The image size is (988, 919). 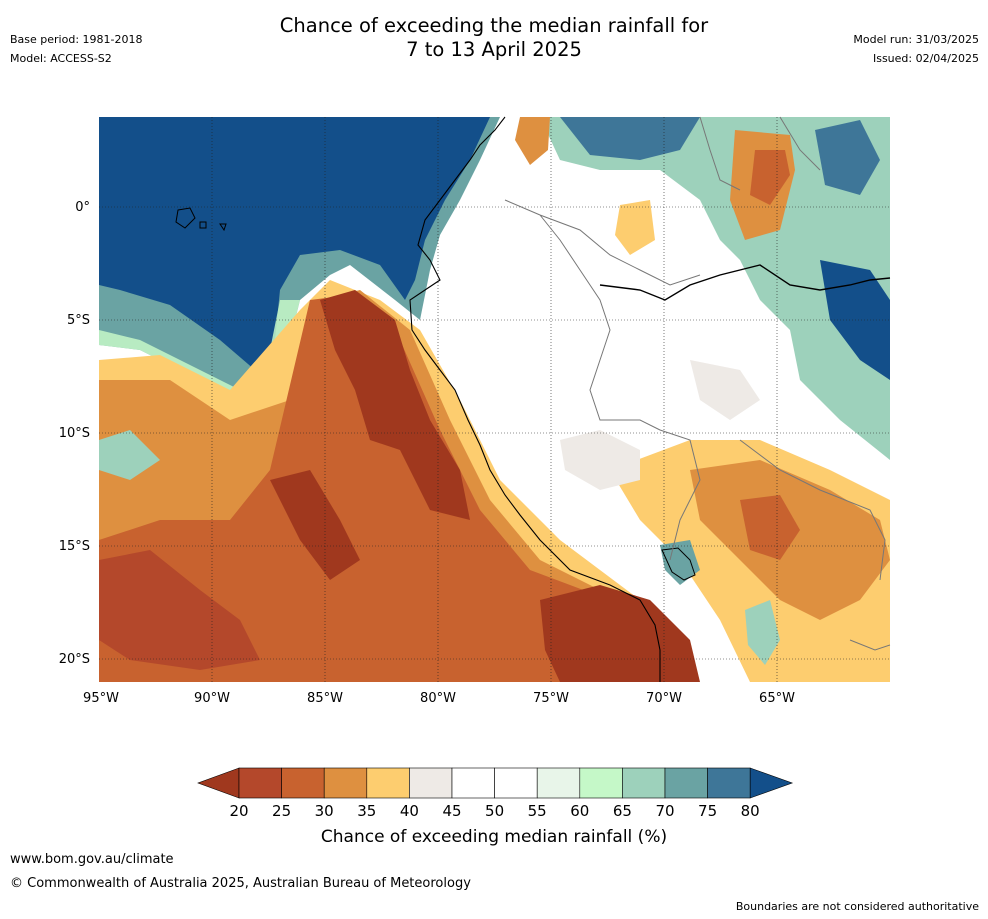 I want to click on colorbar-tick-label: 70, so click(x=664, y=811).